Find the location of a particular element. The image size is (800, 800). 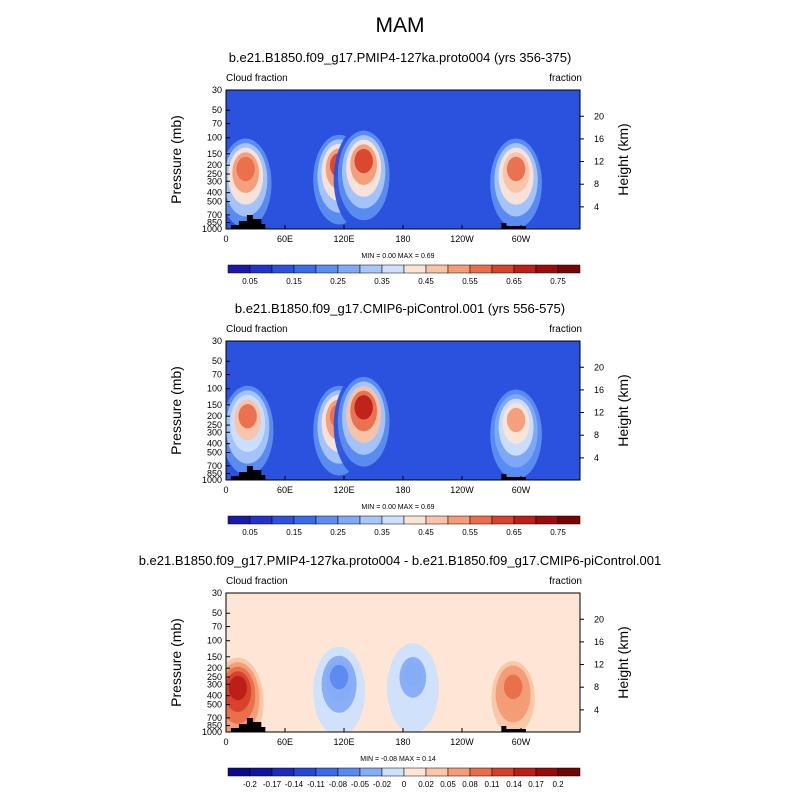

colorbar-label: -0.05 is located at coordinates (360, 784).